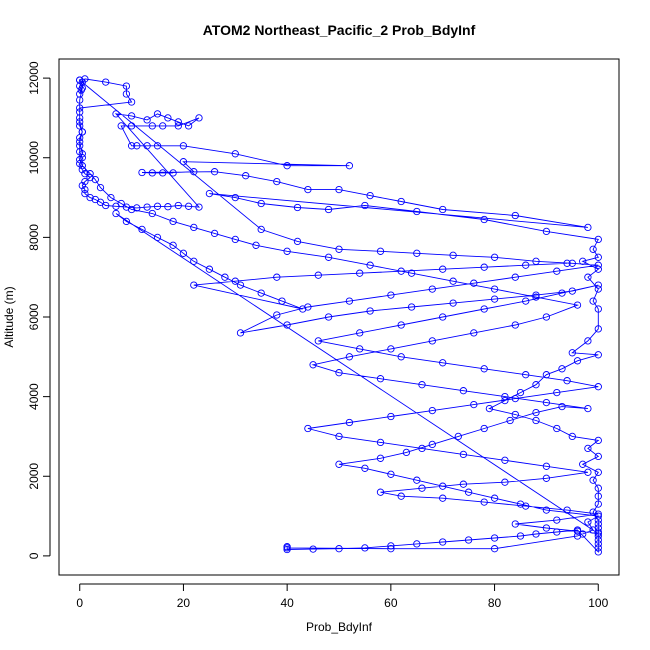 This screenshot has height=650, width=650. What do you see at coordinates (342, 596) in the screenshot?
I see `x-axis: 0 20 40 60 80 100` at bounding box center [342, 596].